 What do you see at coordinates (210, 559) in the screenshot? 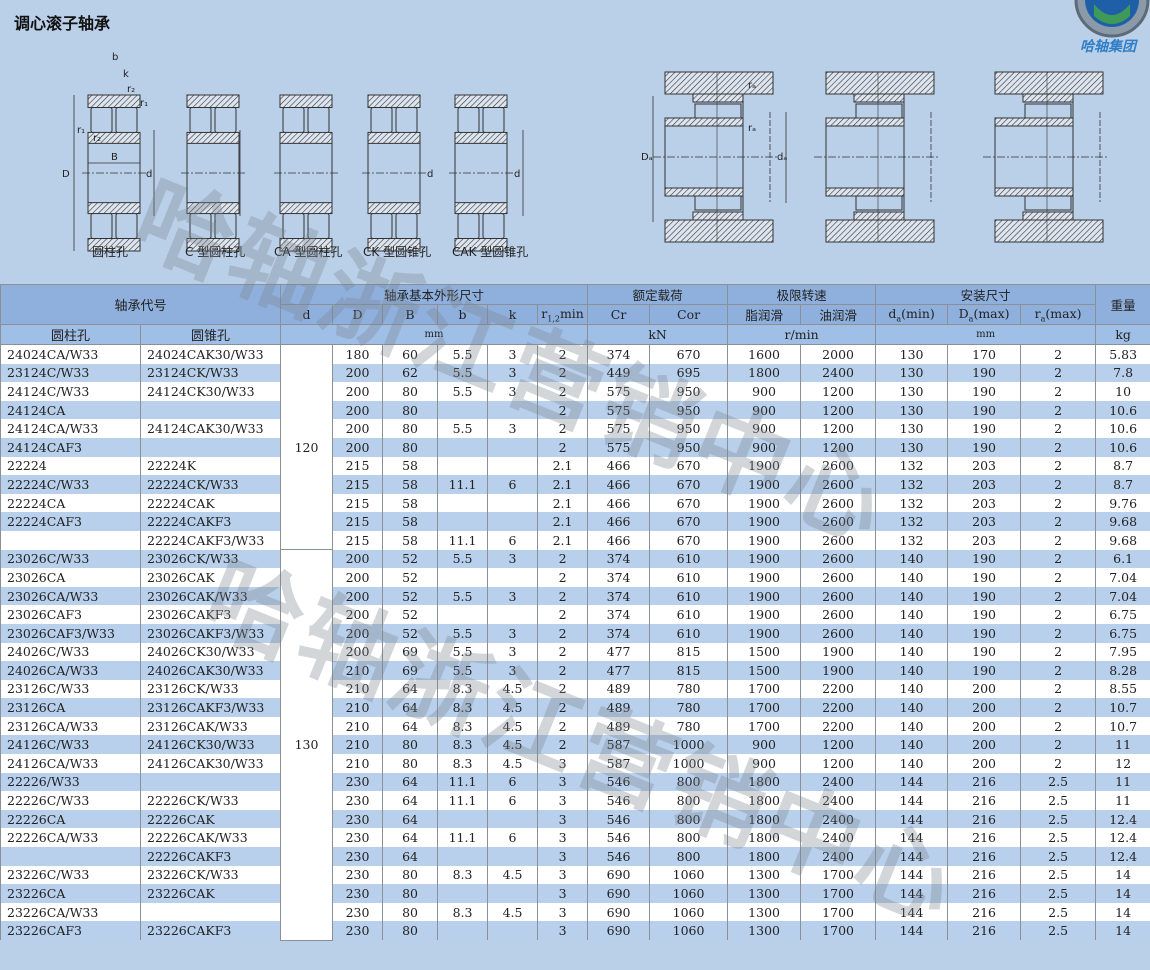
I see `cell-tapered-code: 23026CK/W33` at bounding box center [210, 559].